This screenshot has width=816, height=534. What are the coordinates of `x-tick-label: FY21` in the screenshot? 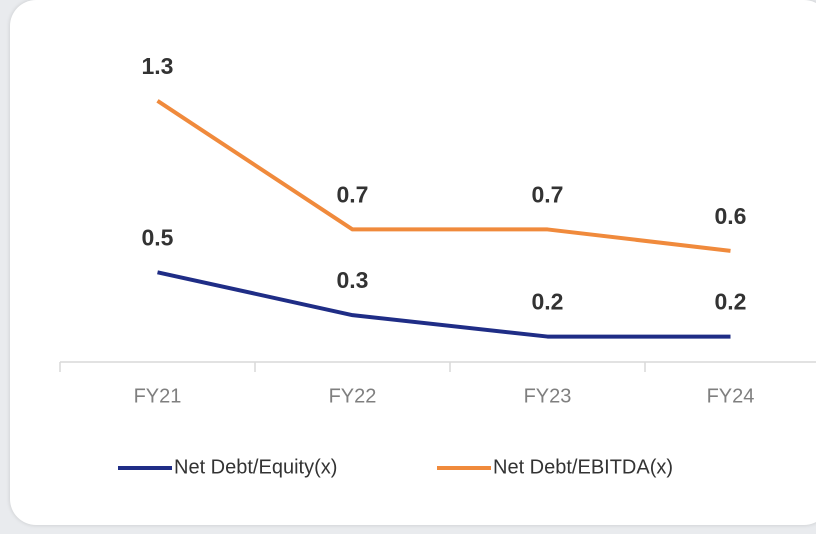 It's located at (158, 396).